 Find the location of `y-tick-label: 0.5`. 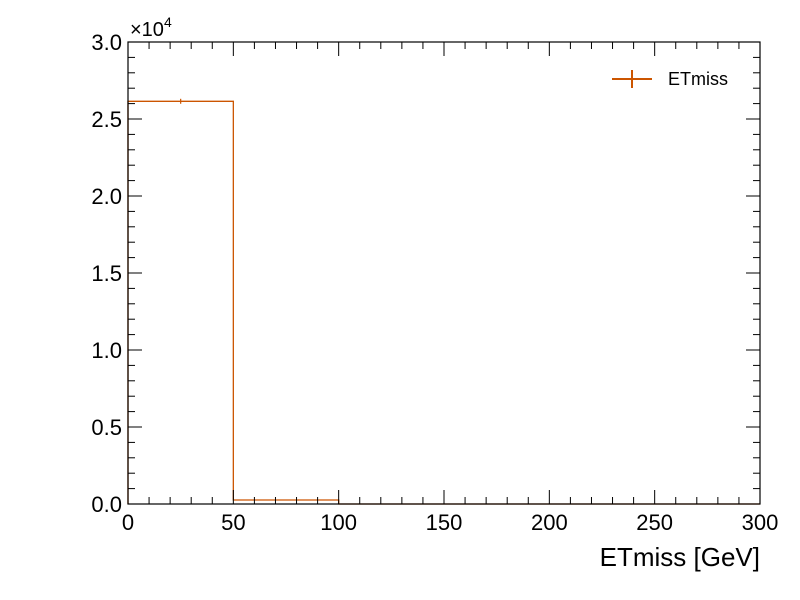

y-tick-label: 0.5 is located at coordinates (106, 427).